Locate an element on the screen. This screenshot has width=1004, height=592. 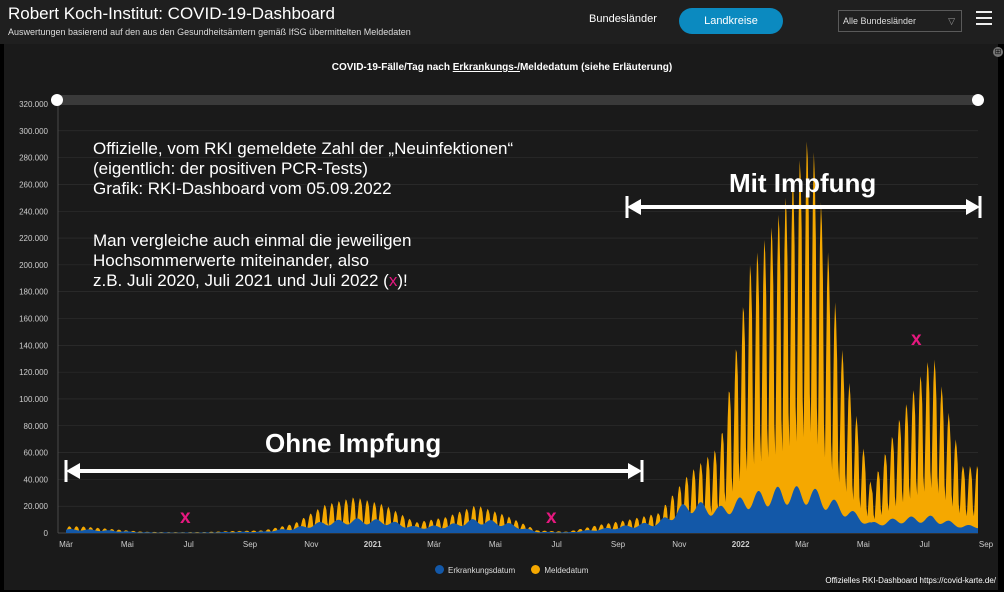
y-tick-label: 260.000 is located at coordinates (33, 184).